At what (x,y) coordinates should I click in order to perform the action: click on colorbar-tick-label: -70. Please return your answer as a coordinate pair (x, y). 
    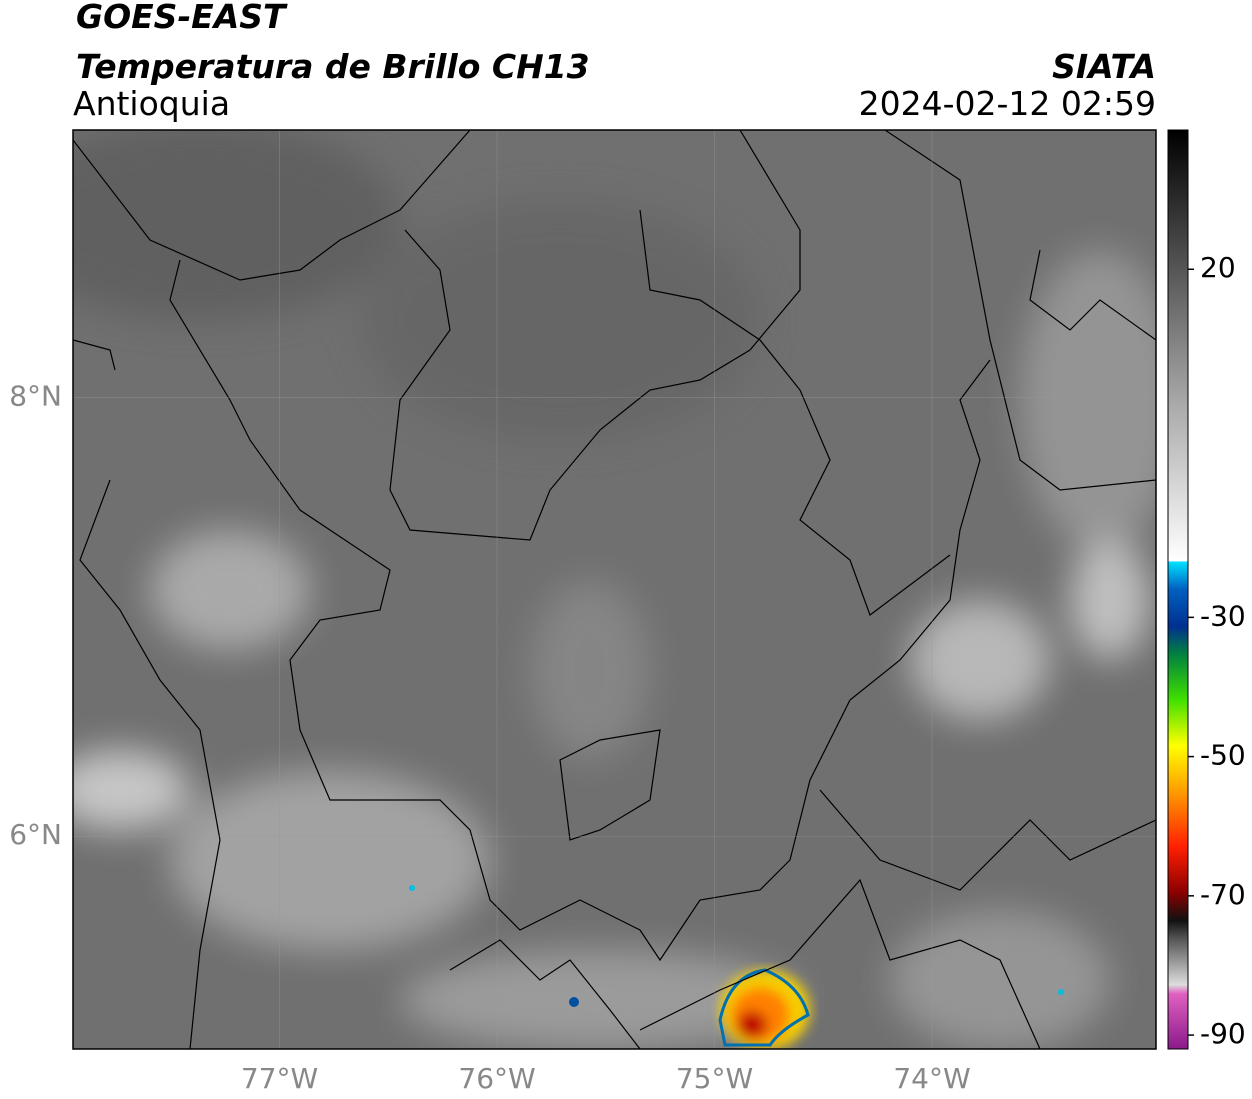
    Looking at the image, I should click on (1223, 894).